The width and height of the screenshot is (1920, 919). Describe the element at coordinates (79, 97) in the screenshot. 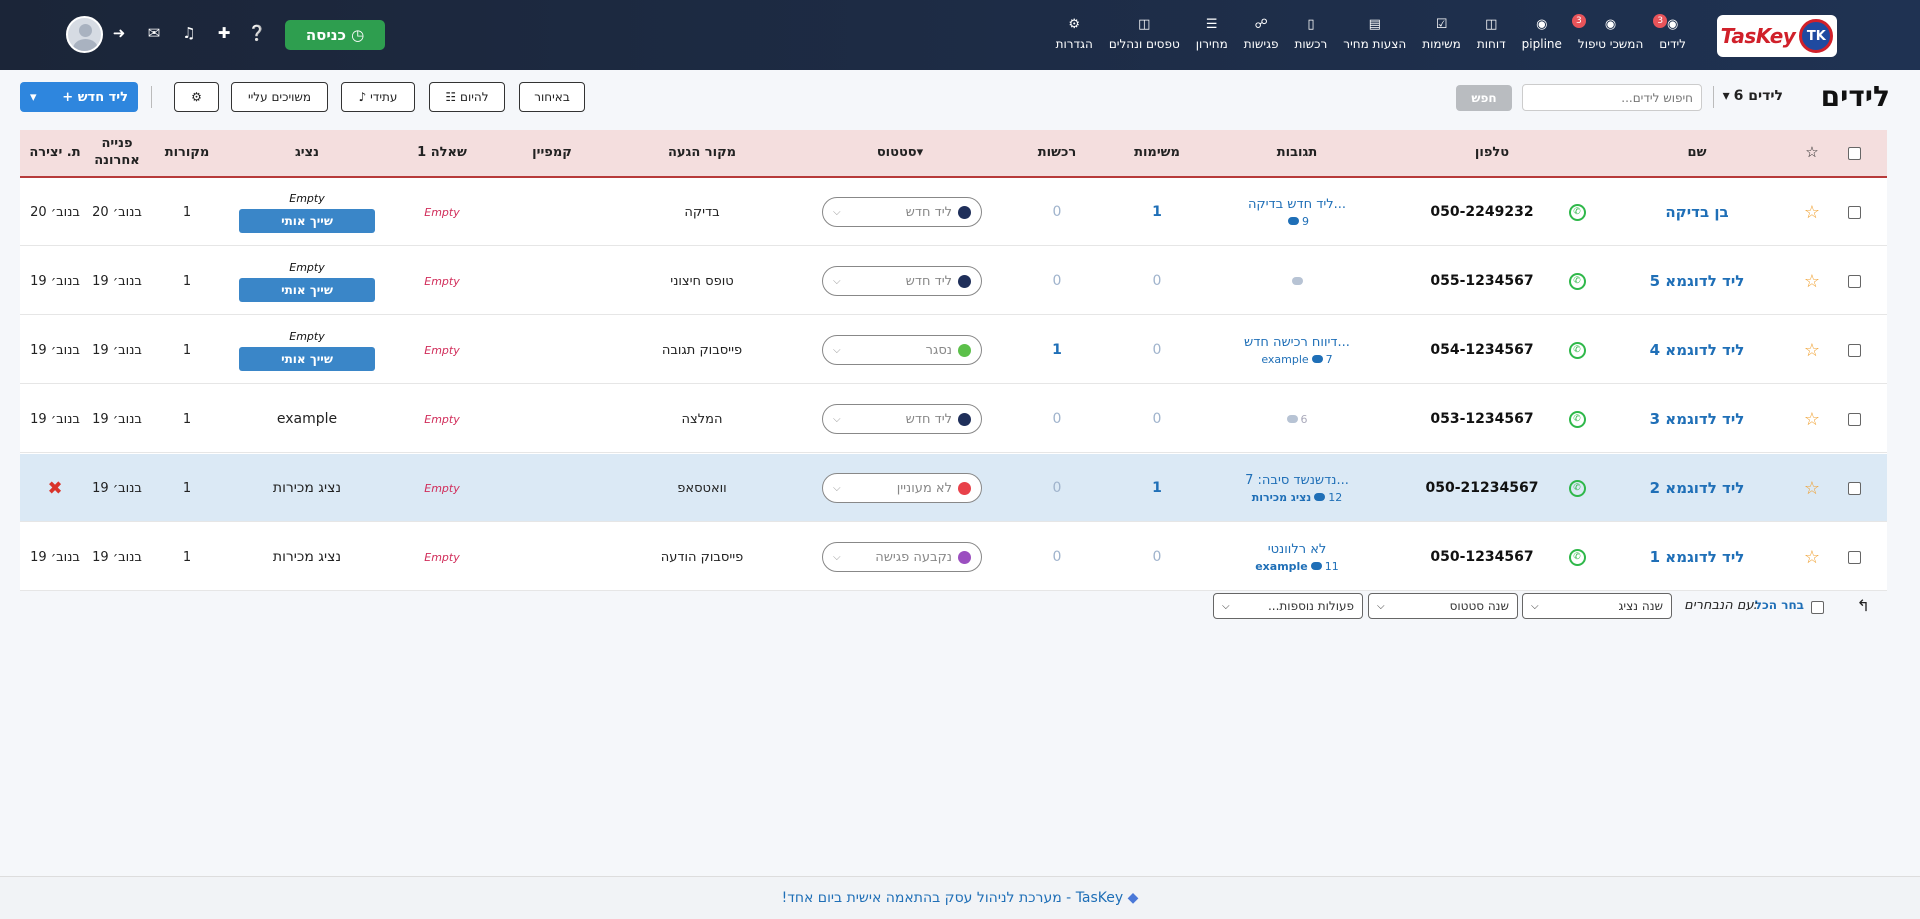

I see `new-lead-button: ▾ + ליד חדש` at that location.